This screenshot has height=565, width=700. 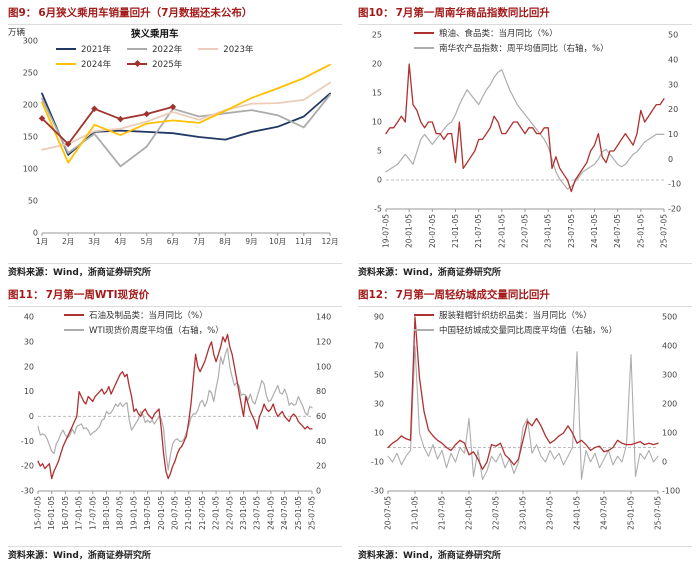 I want to click on svg-text: 9月, so click(x=251, y=241).